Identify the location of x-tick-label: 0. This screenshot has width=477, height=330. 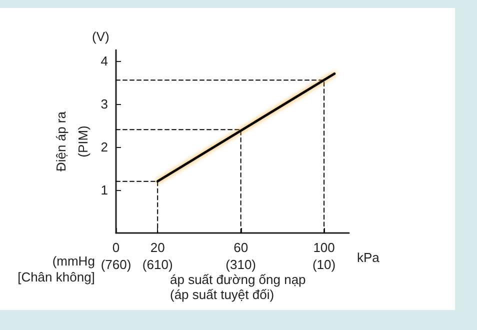
(116, 247).